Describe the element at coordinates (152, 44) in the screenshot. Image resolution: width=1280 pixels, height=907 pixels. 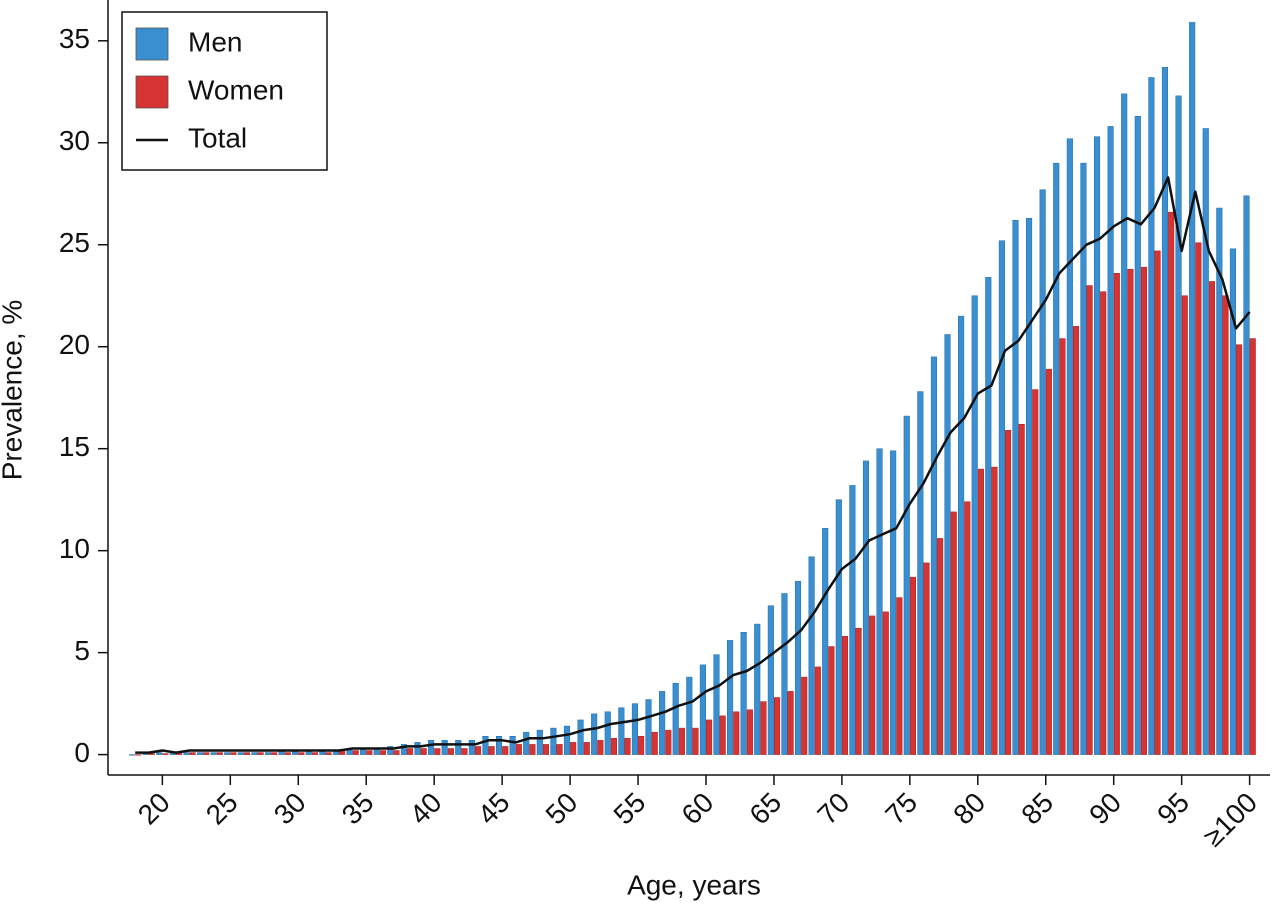
I see `legend-swatch` at that location.